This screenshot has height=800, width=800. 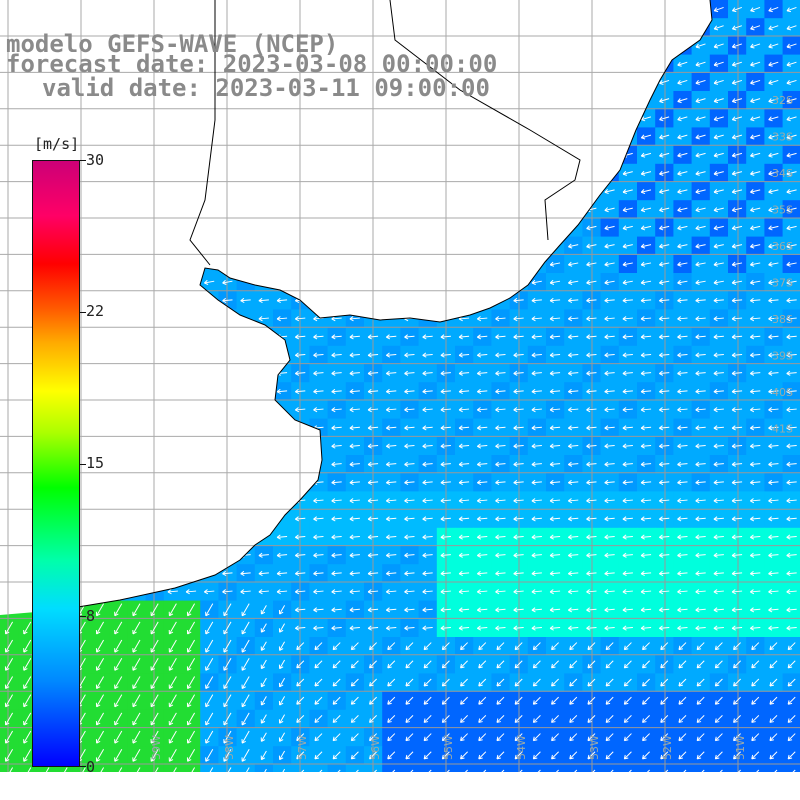 What do you see at coordinates (156, 747) in the screenshot?
I see `lon-label: 59W` at bounding box center [156, 747].